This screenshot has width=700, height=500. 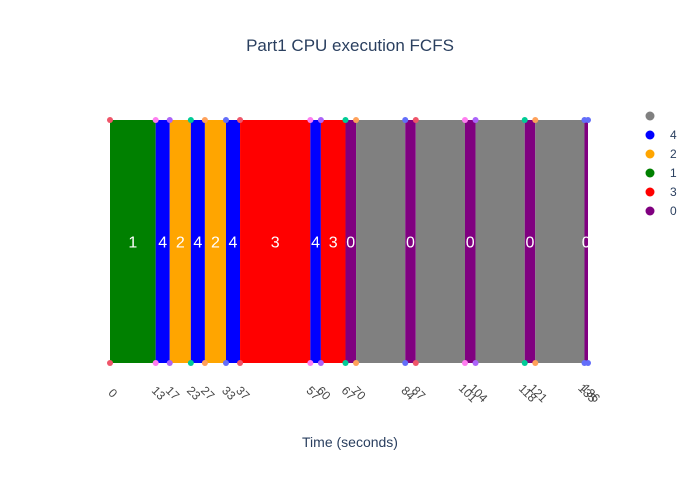 What do you see at coordinates (661, 164) in the screenshot?
I see `legend: 4 2 1 3 0` at bounding box center [661, 164].